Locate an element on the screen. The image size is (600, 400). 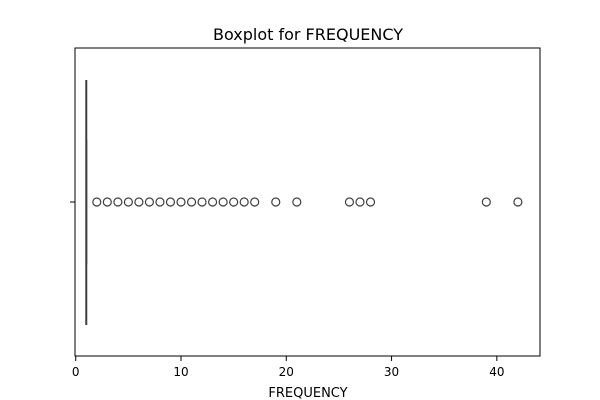
x-tick-label: 20 is located at coordinates (286, 372).